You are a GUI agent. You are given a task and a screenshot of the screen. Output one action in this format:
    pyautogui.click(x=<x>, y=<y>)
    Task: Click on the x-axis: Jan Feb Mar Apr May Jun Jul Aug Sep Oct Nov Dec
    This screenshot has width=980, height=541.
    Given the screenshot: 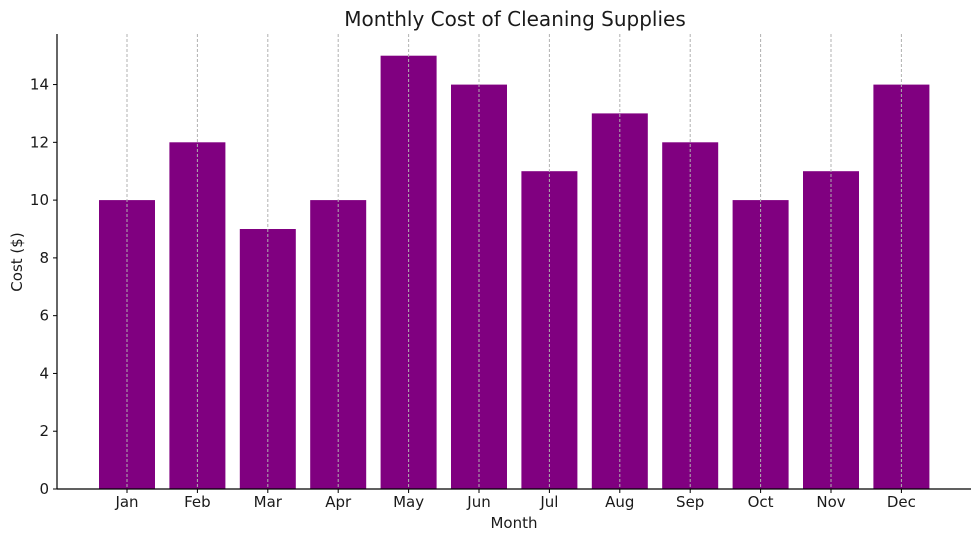 What is the action you would take?
    pyautogui.click(x=514, y=499)
    